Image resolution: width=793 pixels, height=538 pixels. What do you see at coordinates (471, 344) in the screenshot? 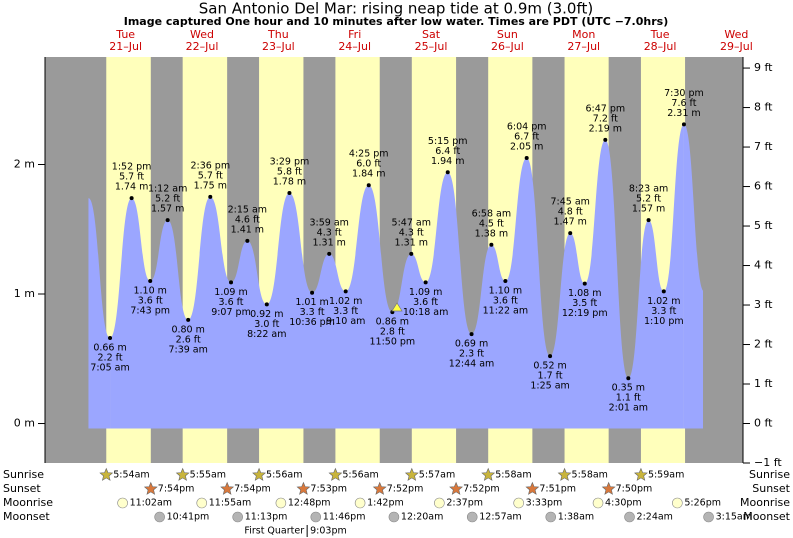
I see `tide-label: 0.69 m` at bounding box center [471, 344].